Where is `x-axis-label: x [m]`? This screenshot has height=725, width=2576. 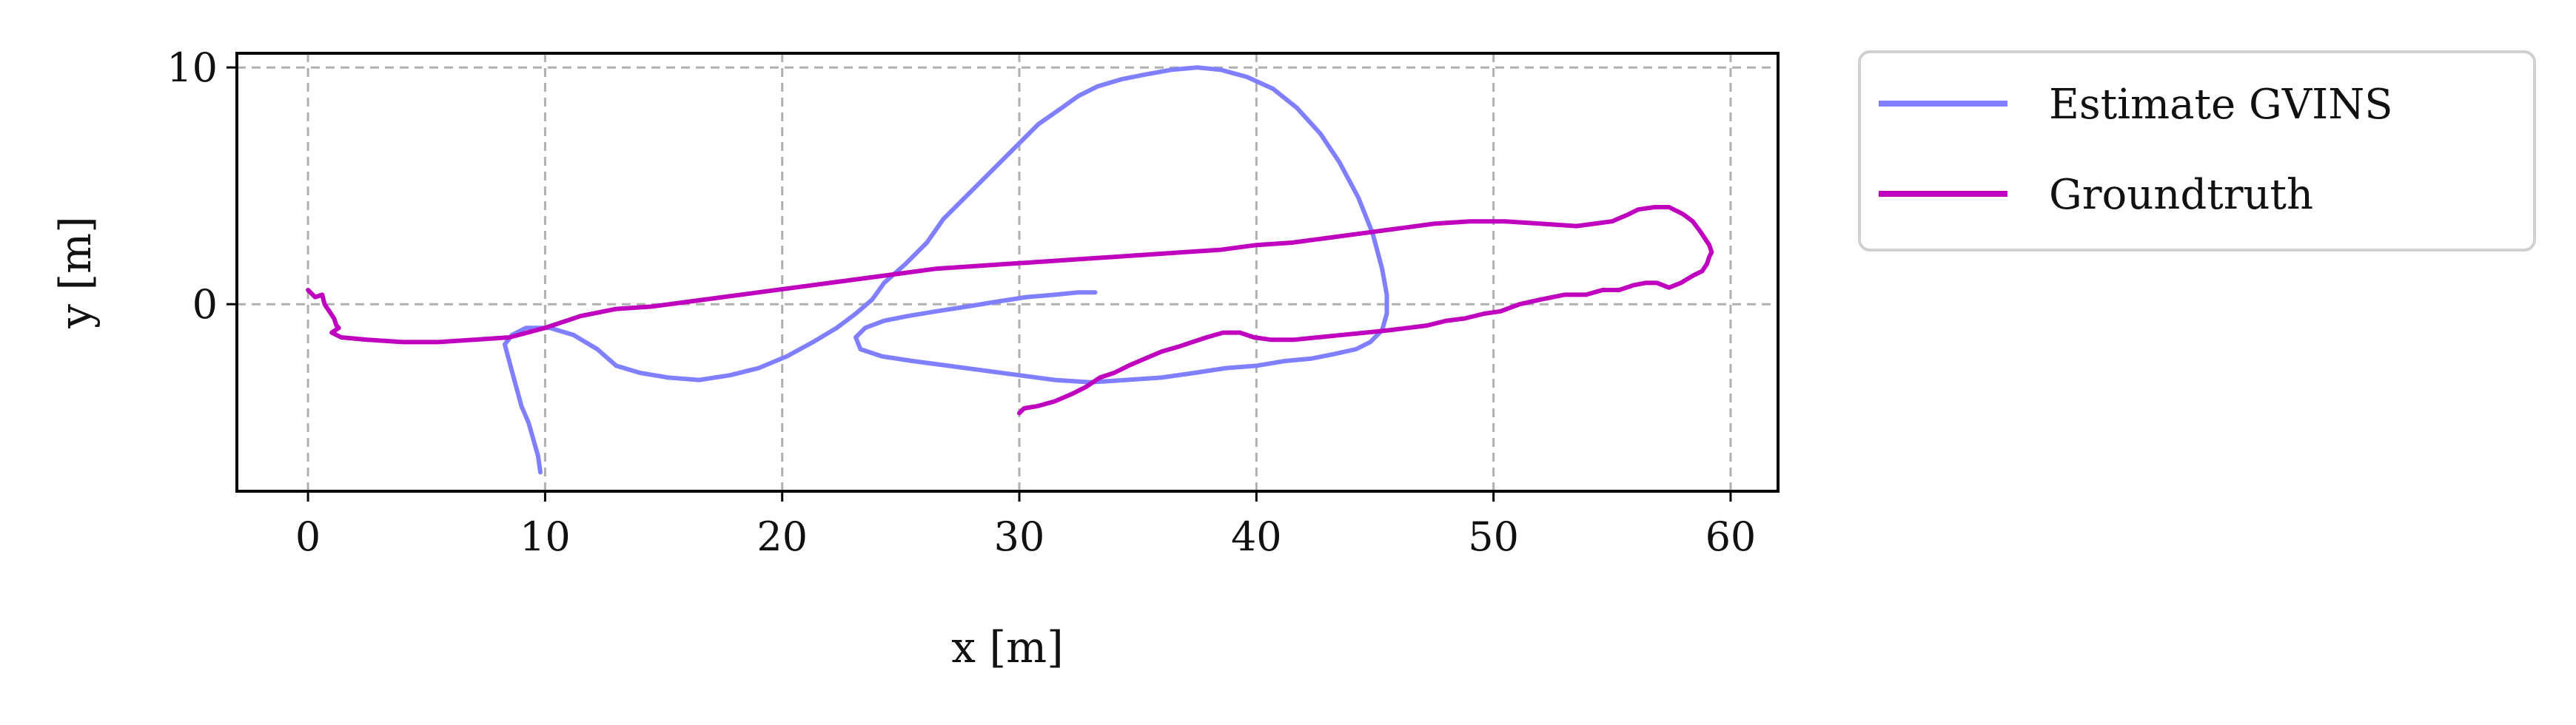
x-axis-label: x [m] is located at coordinates (1007, 647).